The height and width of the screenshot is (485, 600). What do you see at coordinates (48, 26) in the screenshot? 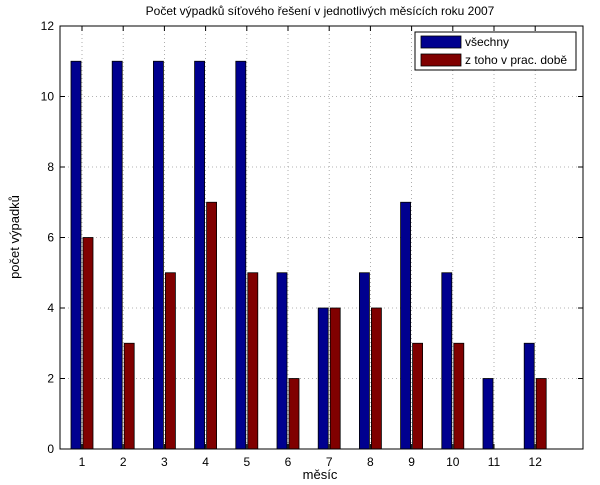
I see `y-tick-label: 12` at bounding box center [48, 26].